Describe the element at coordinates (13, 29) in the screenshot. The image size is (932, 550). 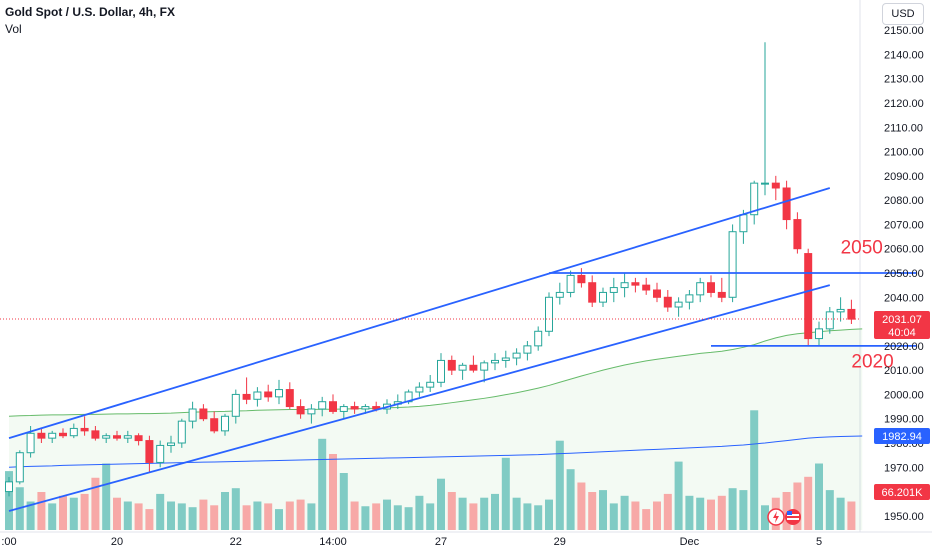
I see `volume-indicator-label: Vol` at that location.